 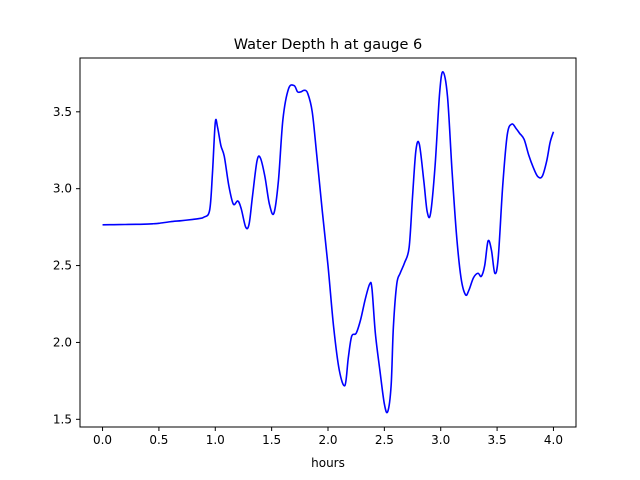 What do you see at coordinates (158, 440) in the screenshot?
I see `x-tick-label: 0.5` at bounding box center [158, 440].